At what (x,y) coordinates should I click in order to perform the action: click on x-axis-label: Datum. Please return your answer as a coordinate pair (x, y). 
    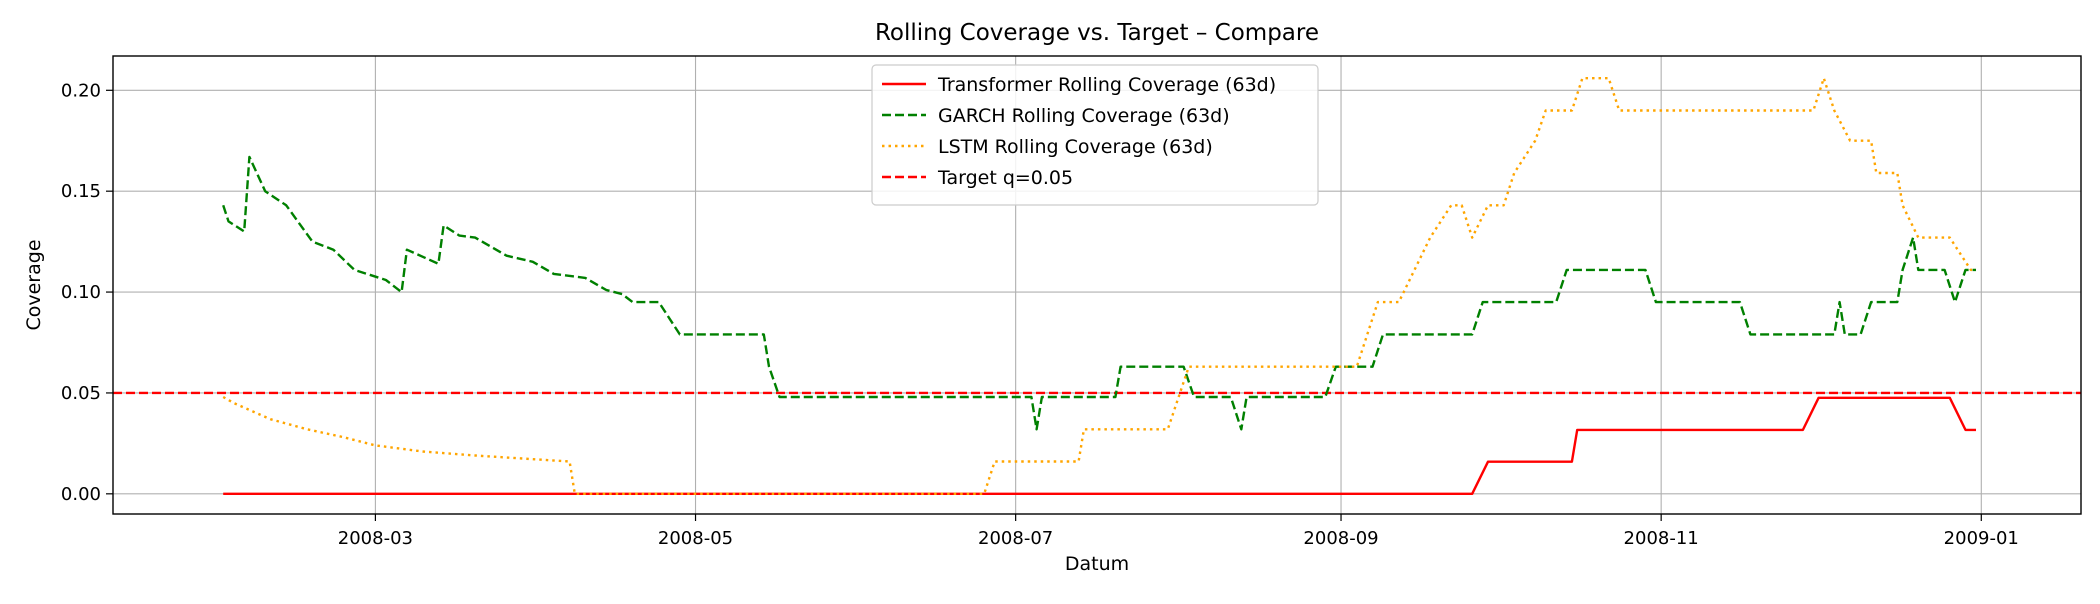
    Looking at the image, I should click on (1097, 564).